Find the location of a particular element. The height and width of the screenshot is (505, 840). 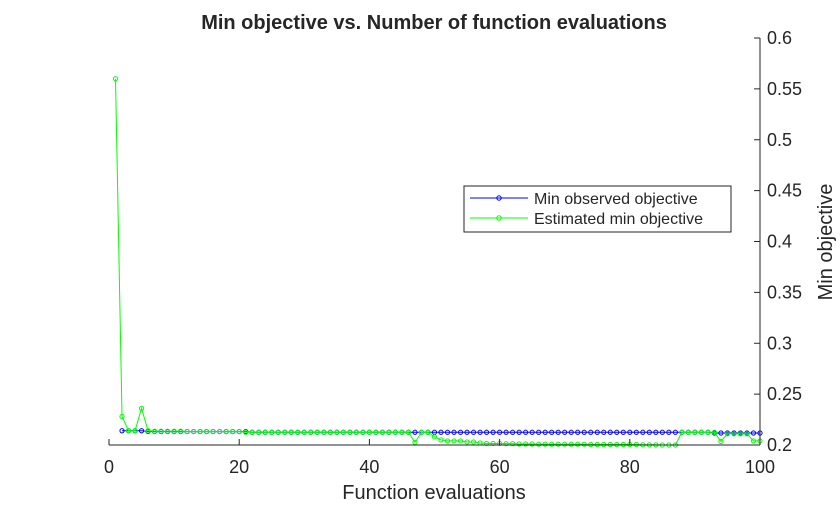

legend-label-min-observed: Min observed objective is located at coordinates (616, 199).